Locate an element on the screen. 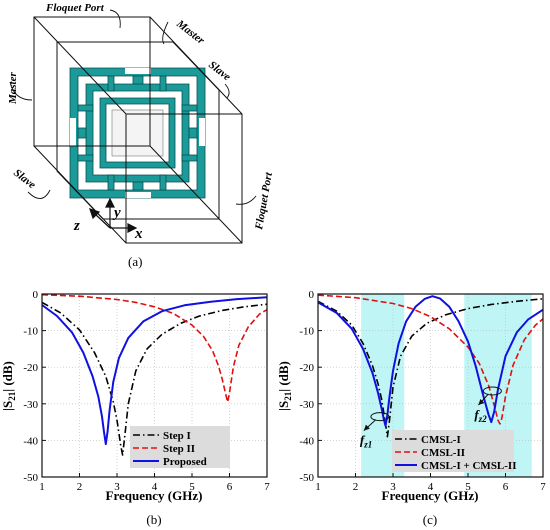  slave-left-arrow is located at coordinates (39, 194).